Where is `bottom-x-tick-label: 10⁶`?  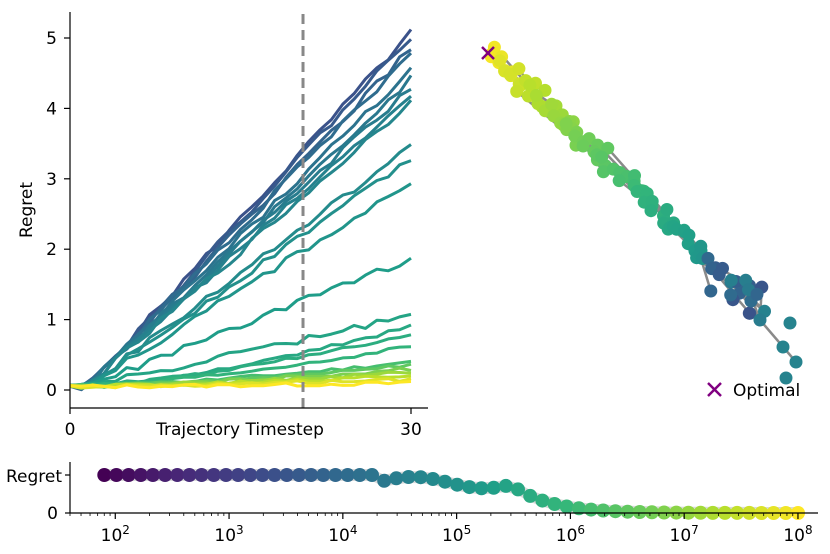
bottom-x-tick-label: 10⁶ is located at coordinates (570, 534).